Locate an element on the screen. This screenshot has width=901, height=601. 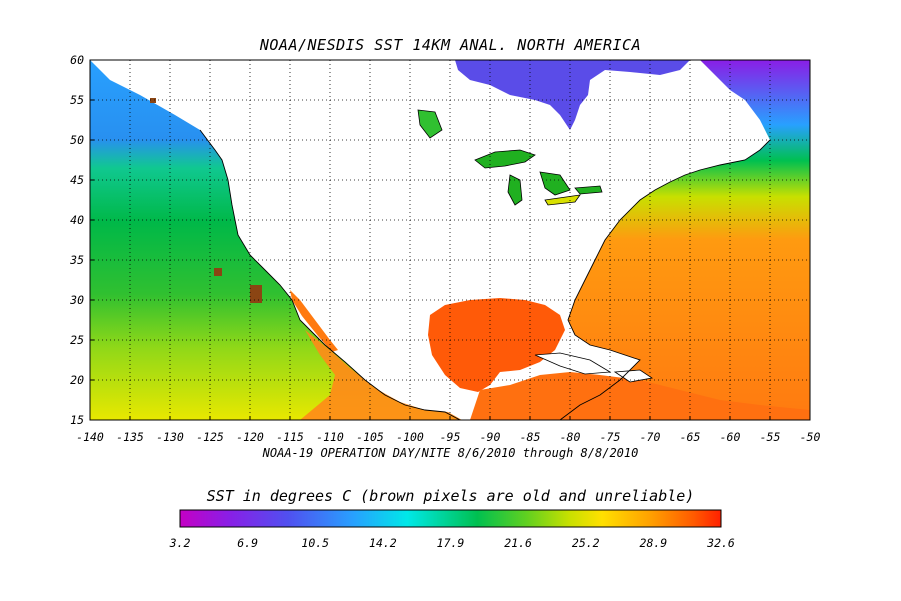
longitude-tick-label: -50 is located at coordinates (810, 437).